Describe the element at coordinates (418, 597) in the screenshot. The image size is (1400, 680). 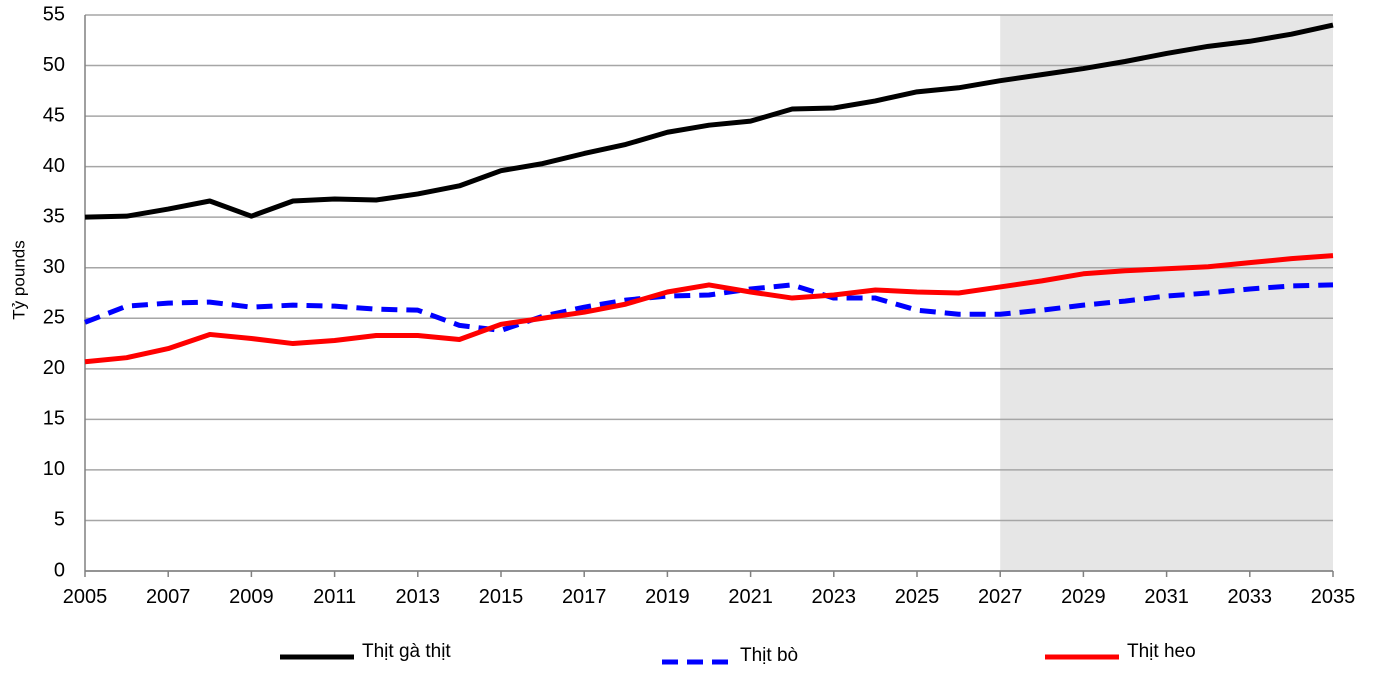
I see `x-tick-label: 2013` at that location.